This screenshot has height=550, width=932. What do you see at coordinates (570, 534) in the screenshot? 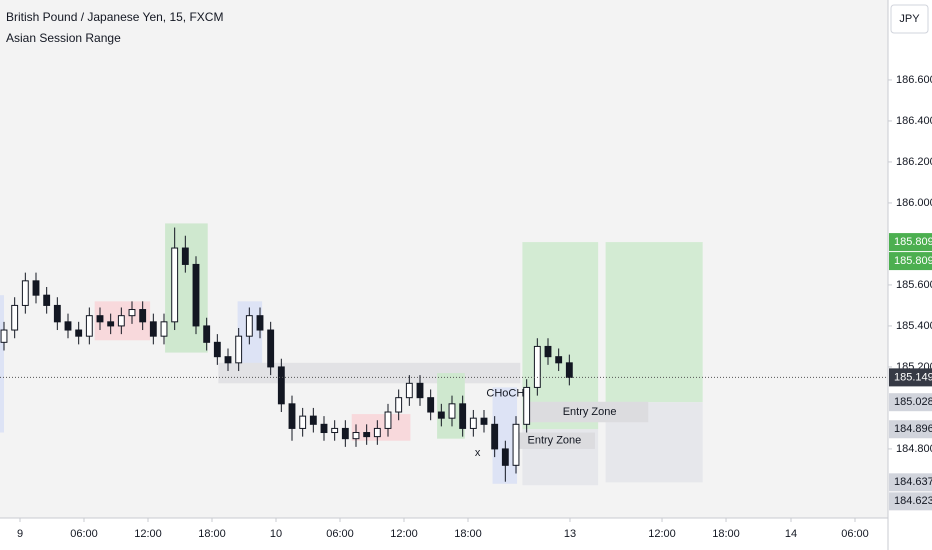
I see `x-tick-label: 13` at bounding box center [570, 534].